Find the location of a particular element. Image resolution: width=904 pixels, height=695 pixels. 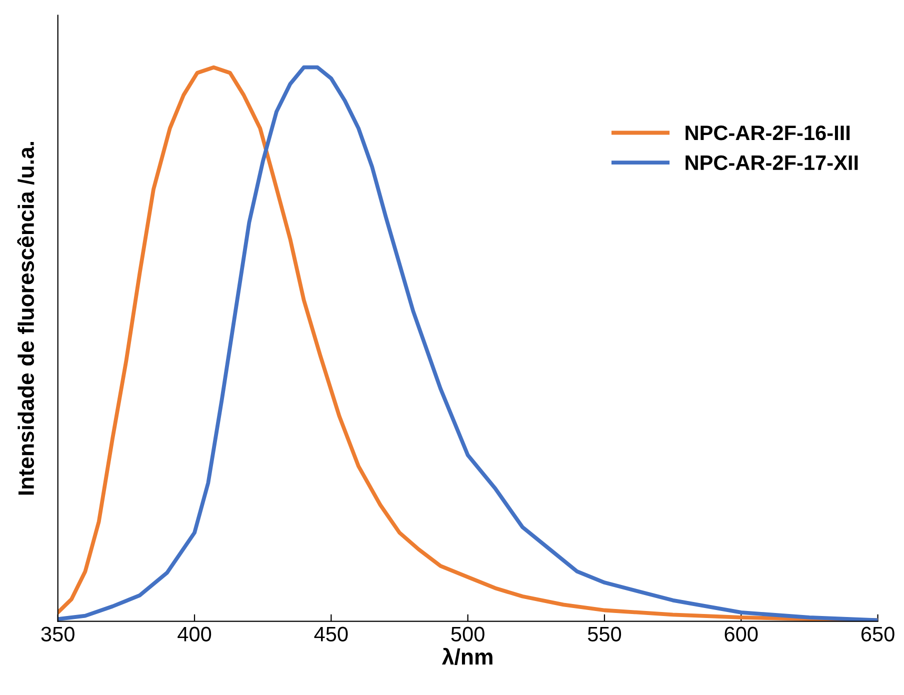

x-tick-label: 450 is located at coordinates (331, 634).